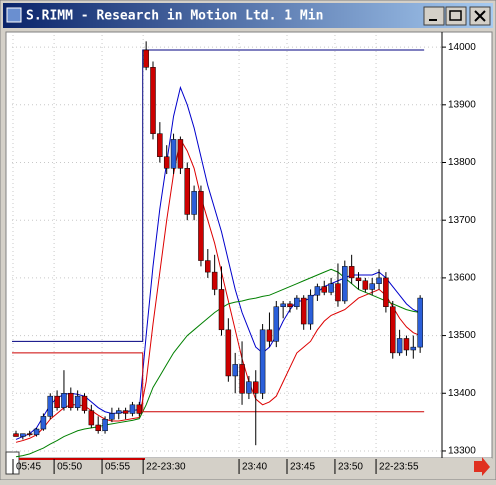  What do you see at coordinates (399, 467) in the screenshot?
I see `x-tick-label: 22-23:55` at bounding box center [399, 467].